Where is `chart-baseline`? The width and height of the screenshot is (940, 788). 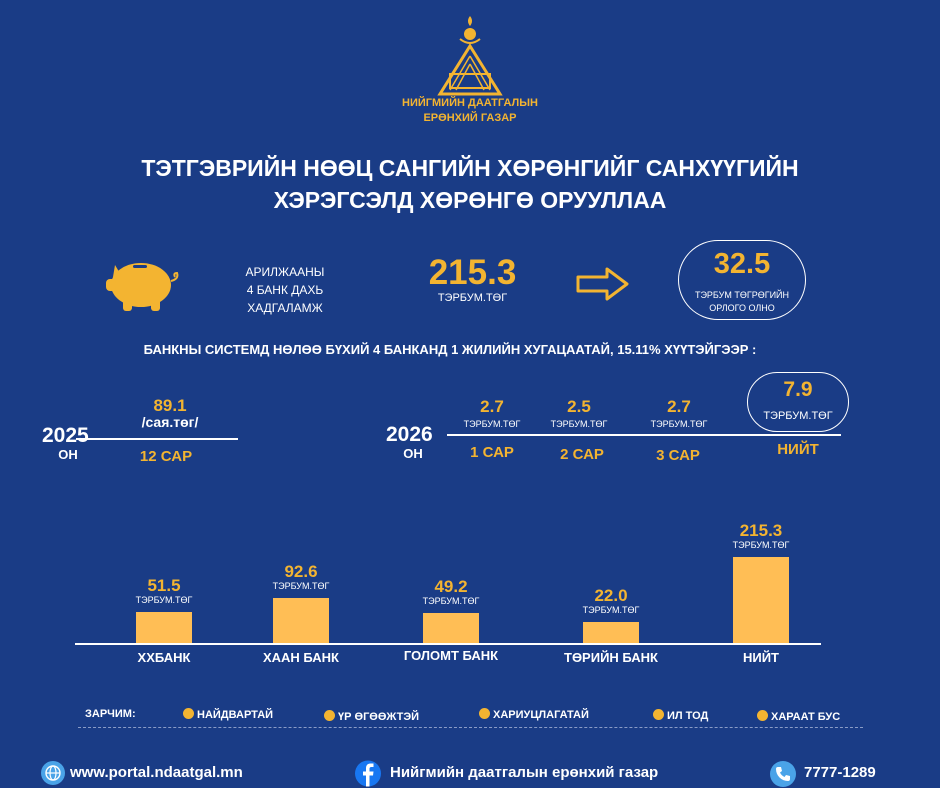 chart-baseline is located at coordinates (448, 644).